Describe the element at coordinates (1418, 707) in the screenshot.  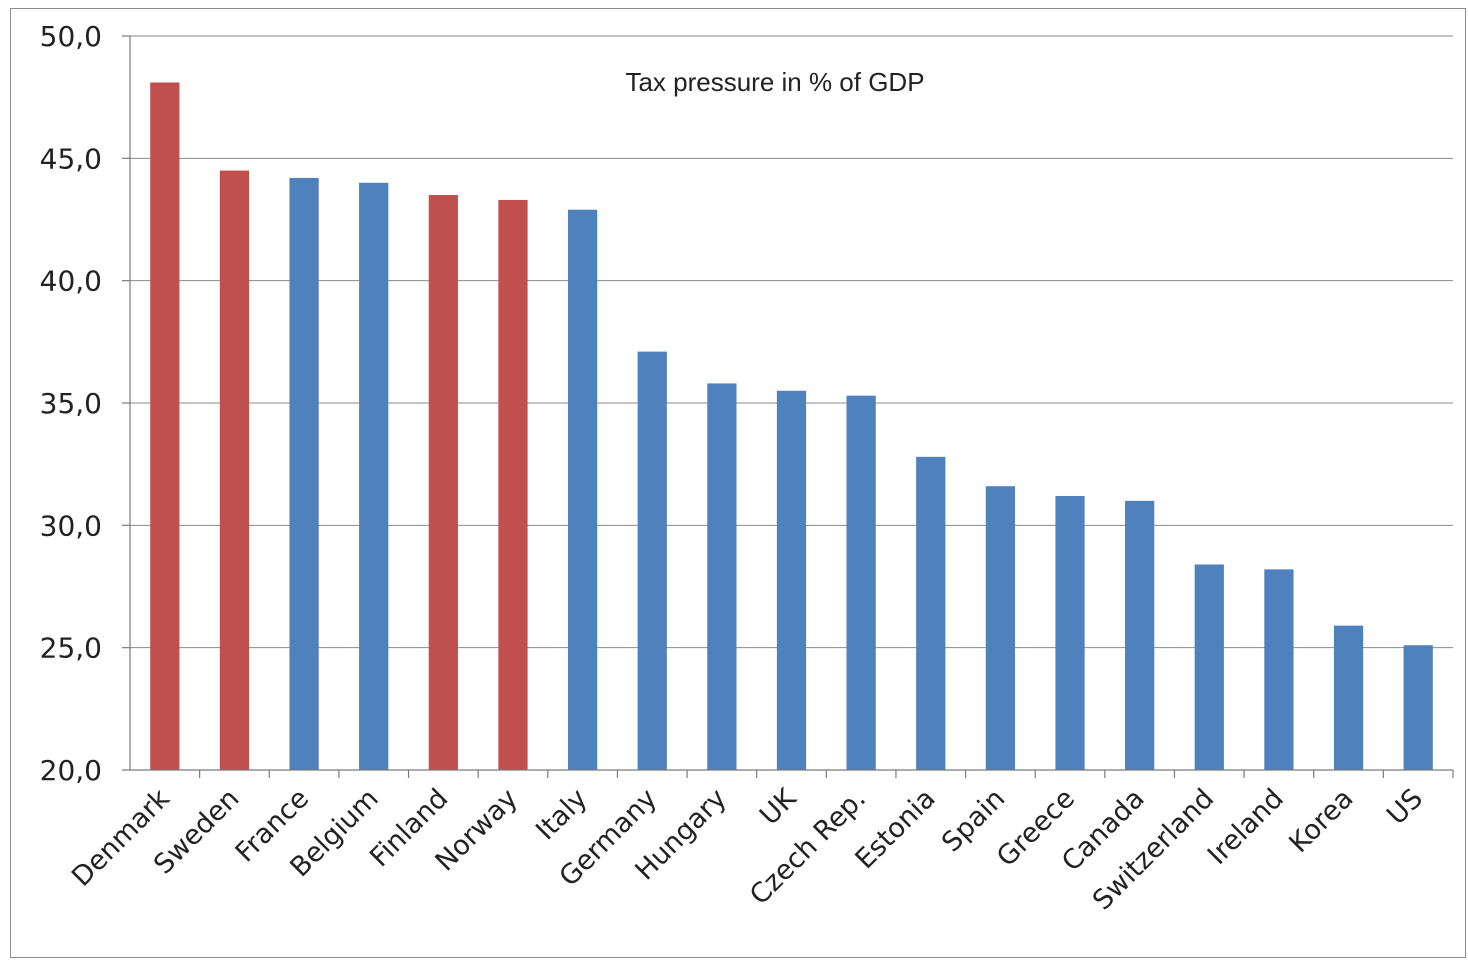
I see `bar-us` at that location.